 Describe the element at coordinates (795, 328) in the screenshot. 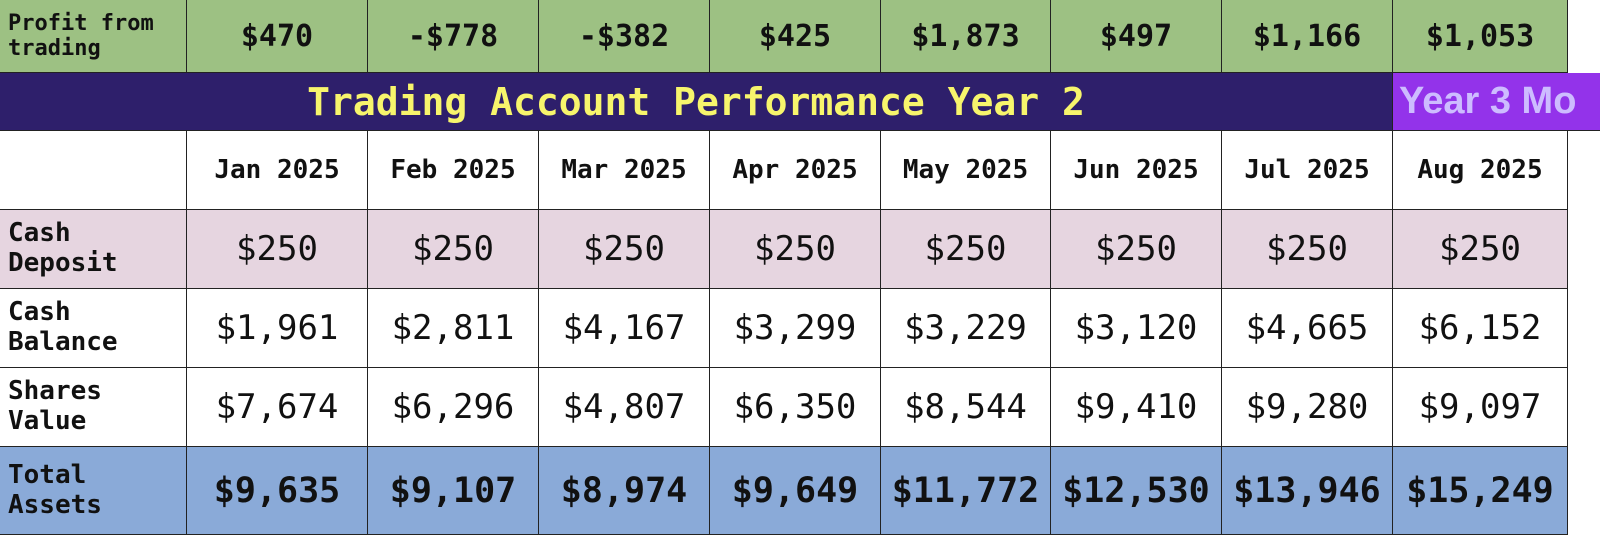

I see `value-cell: $3,299` at that location.